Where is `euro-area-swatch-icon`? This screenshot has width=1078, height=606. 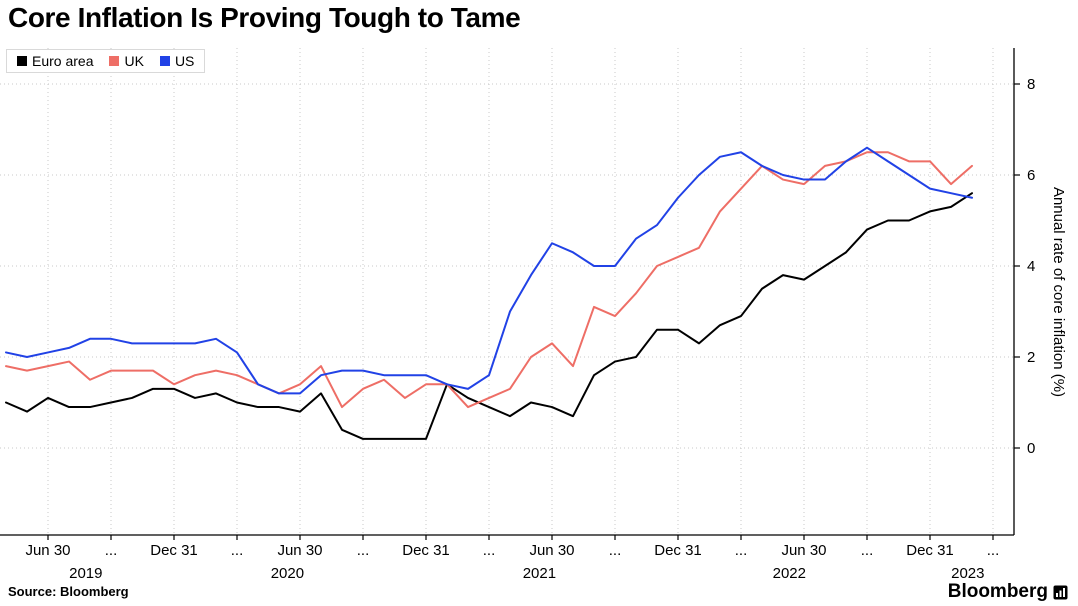
euro-area-swatch-icon is located at coordinates (22, 61).